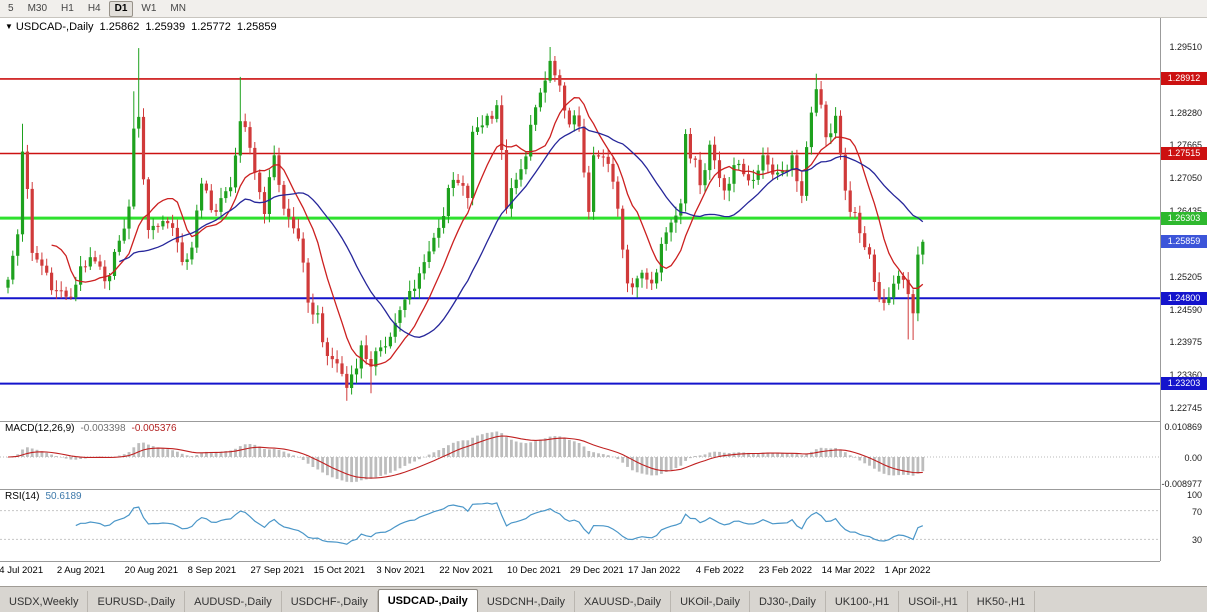  I want to click on price-level-badge-1.28912: 1.28912, so click(1184, 79).